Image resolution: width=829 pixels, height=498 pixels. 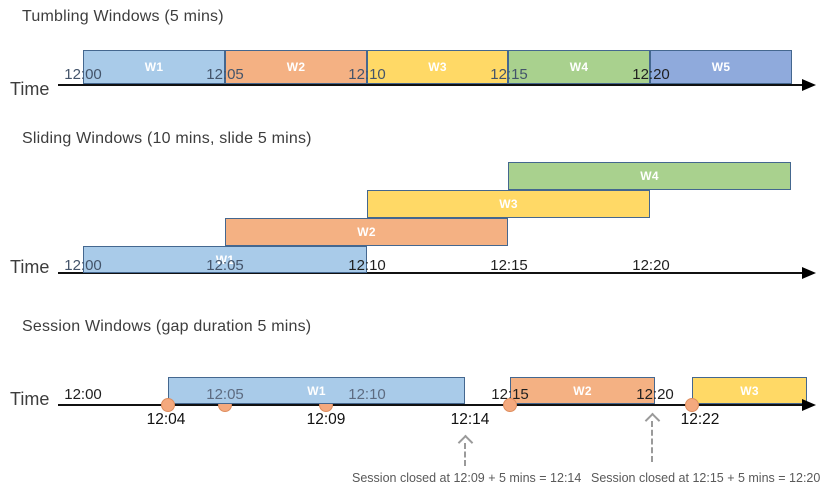 I want to click on event-time-label: 12:09, so click(x=326, y=419).